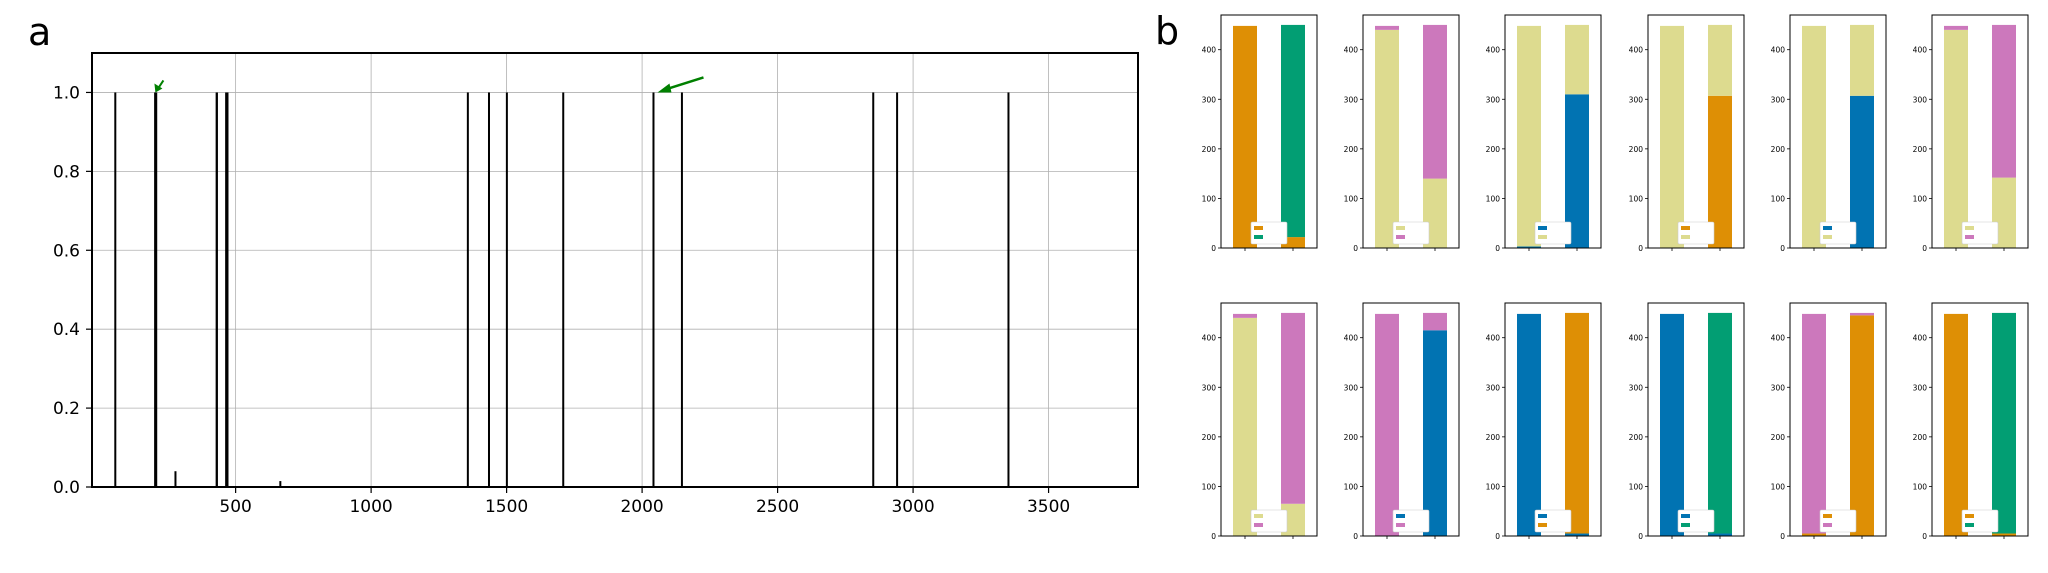 The height and width of the screenshot is (573, 2048). Describe the element at coordinates (1544, 133) in the screenshot. I see `count-chart-p204: 0 100 200 300 400` at that location.